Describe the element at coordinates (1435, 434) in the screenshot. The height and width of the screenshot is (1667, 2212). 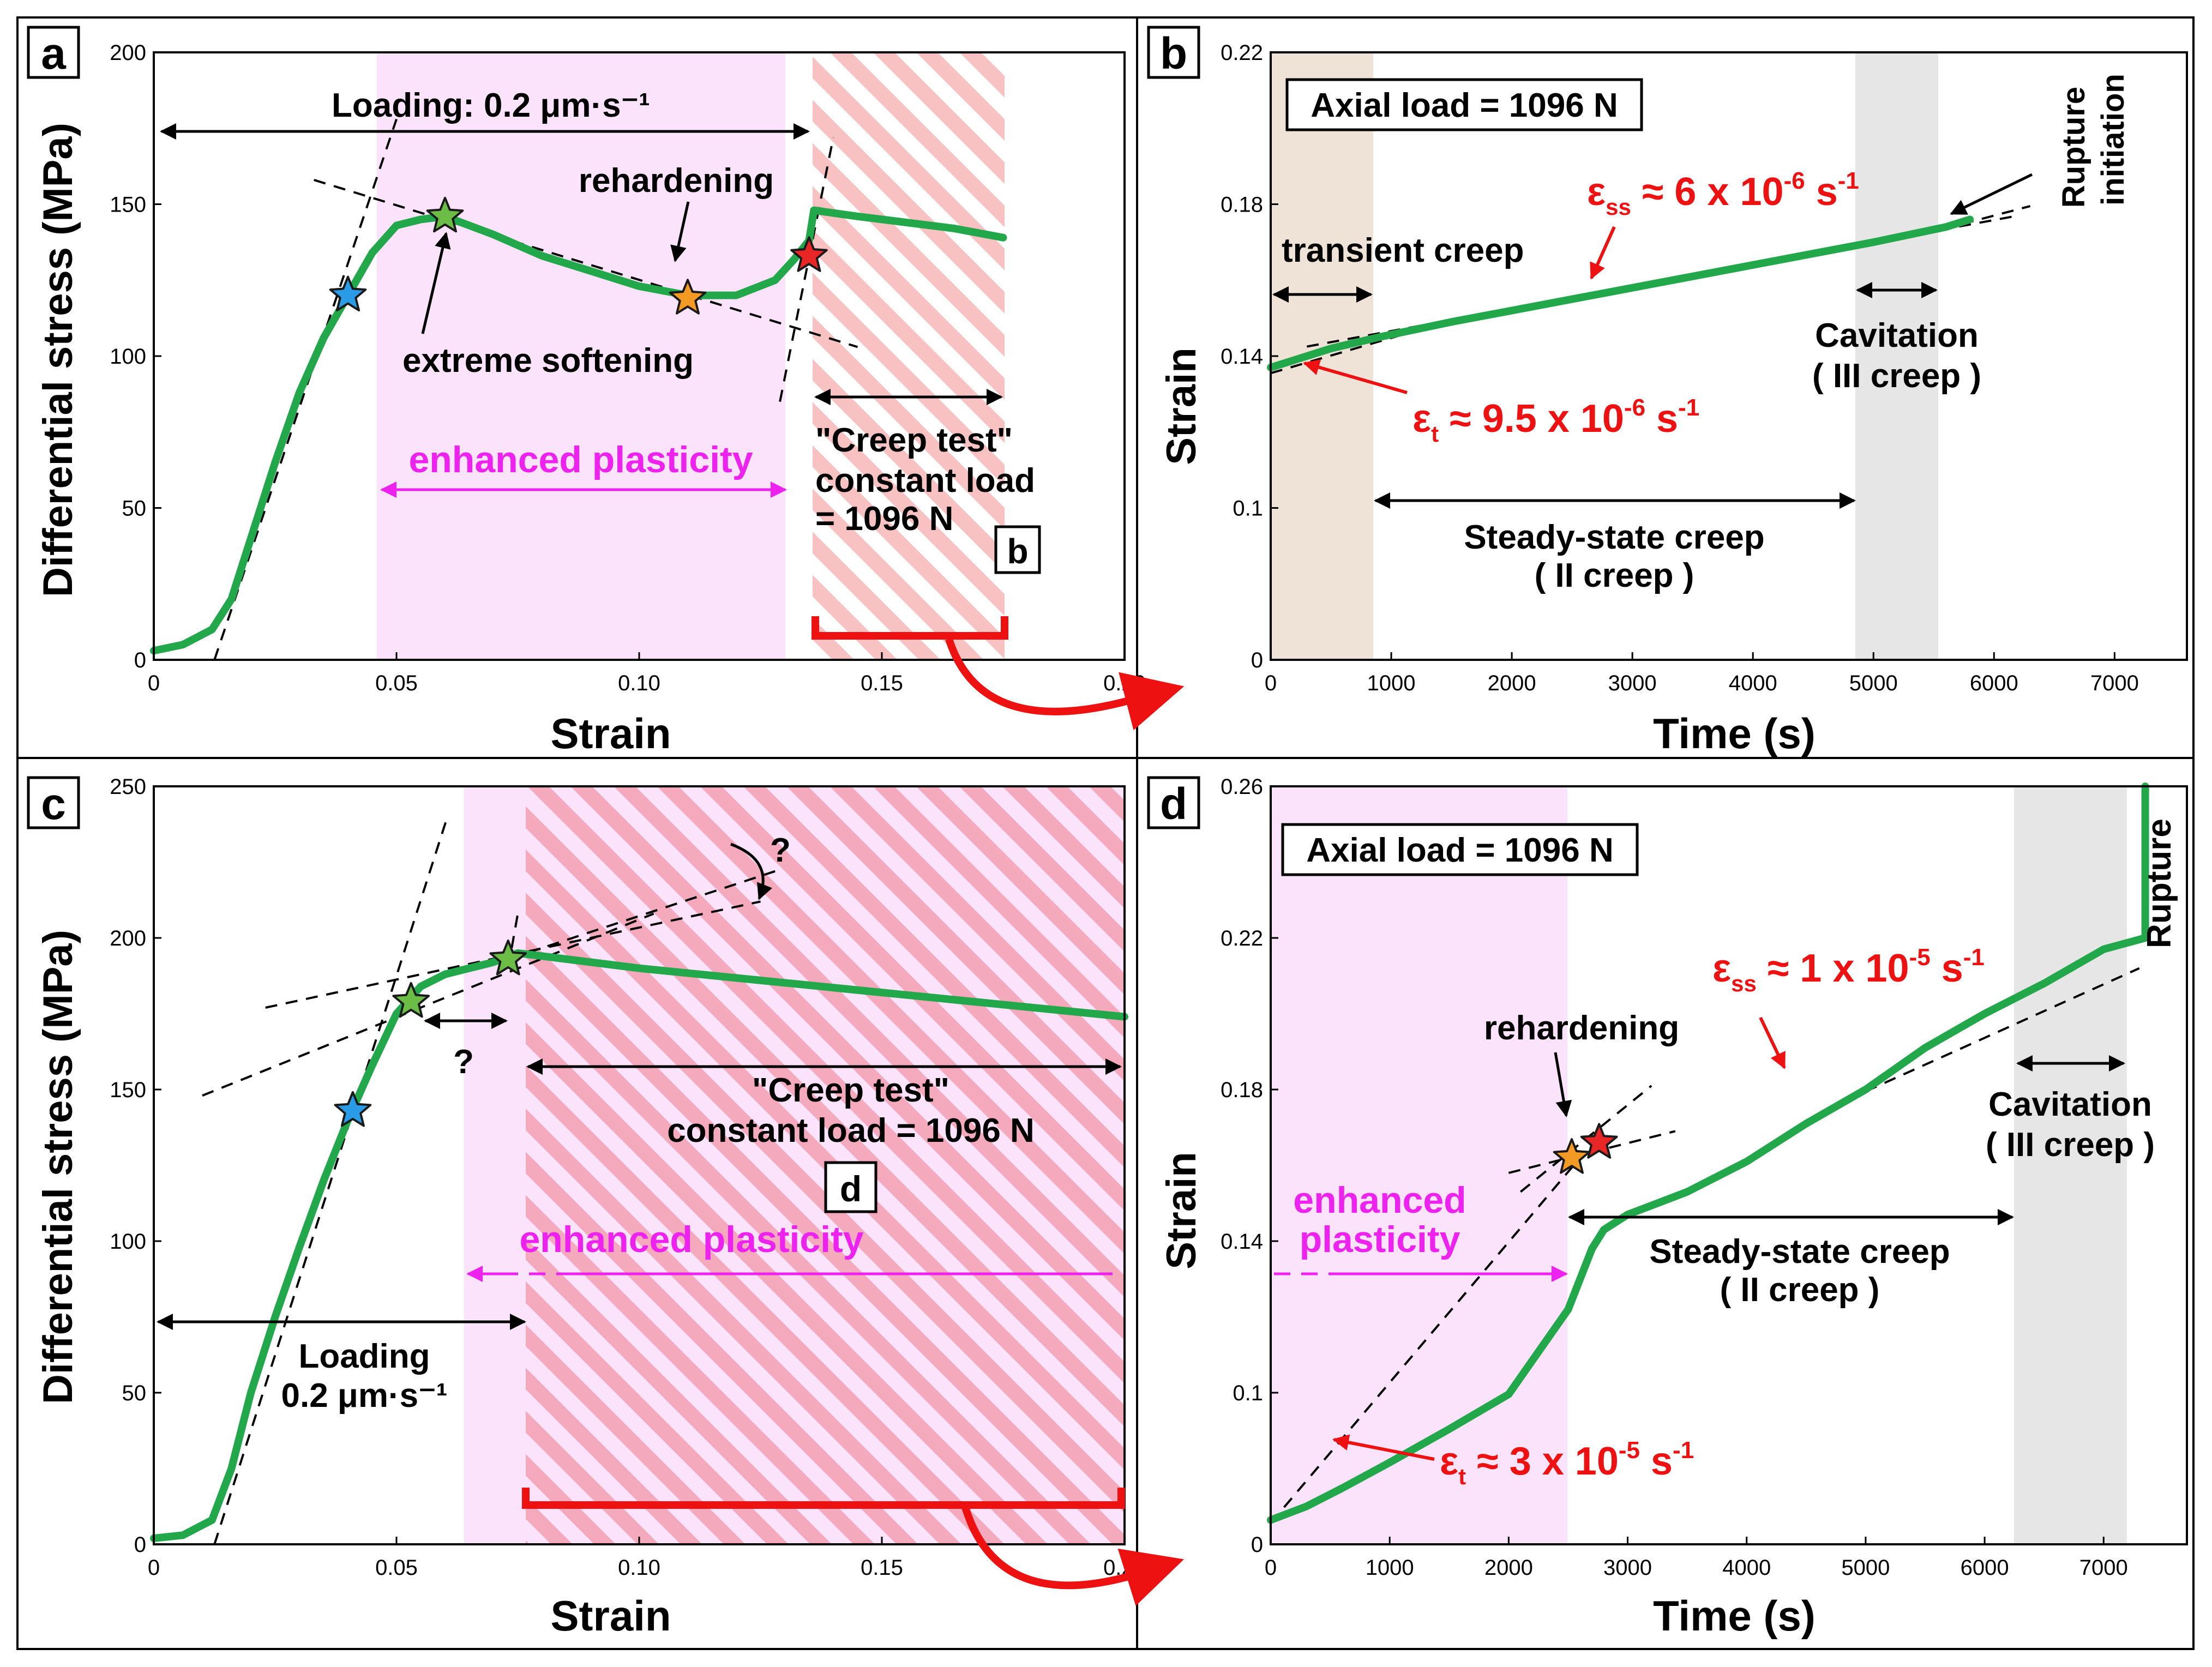
I see `rate-subscript: t` at that location.